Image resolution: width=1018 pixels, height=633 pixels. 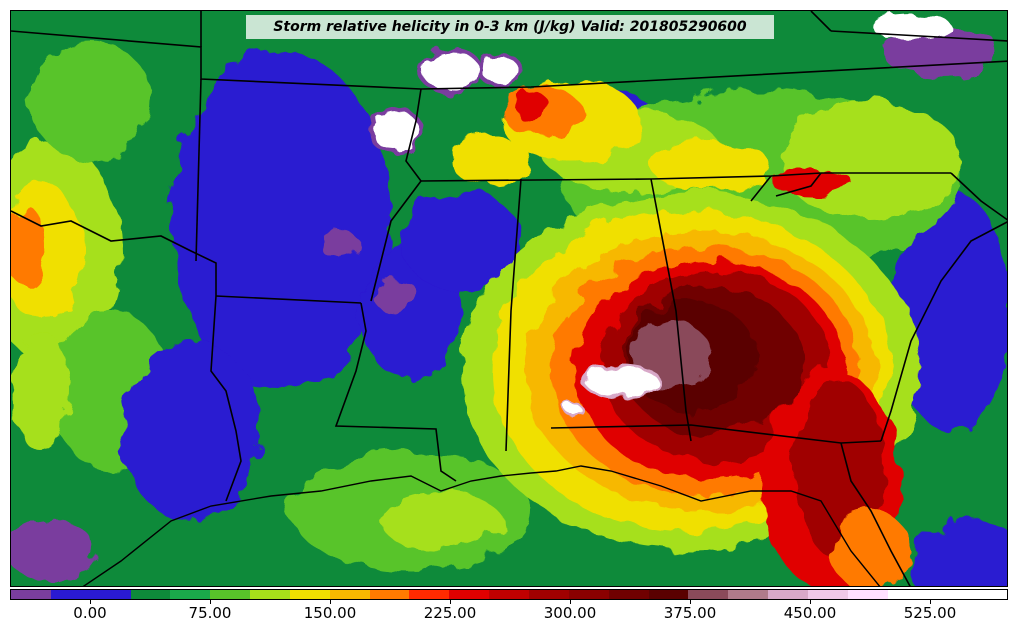 What do you see at coordinates (570, 613) in the screenshot?
I see `colorbar-label: 300.00` at bounding box center [570, 613].